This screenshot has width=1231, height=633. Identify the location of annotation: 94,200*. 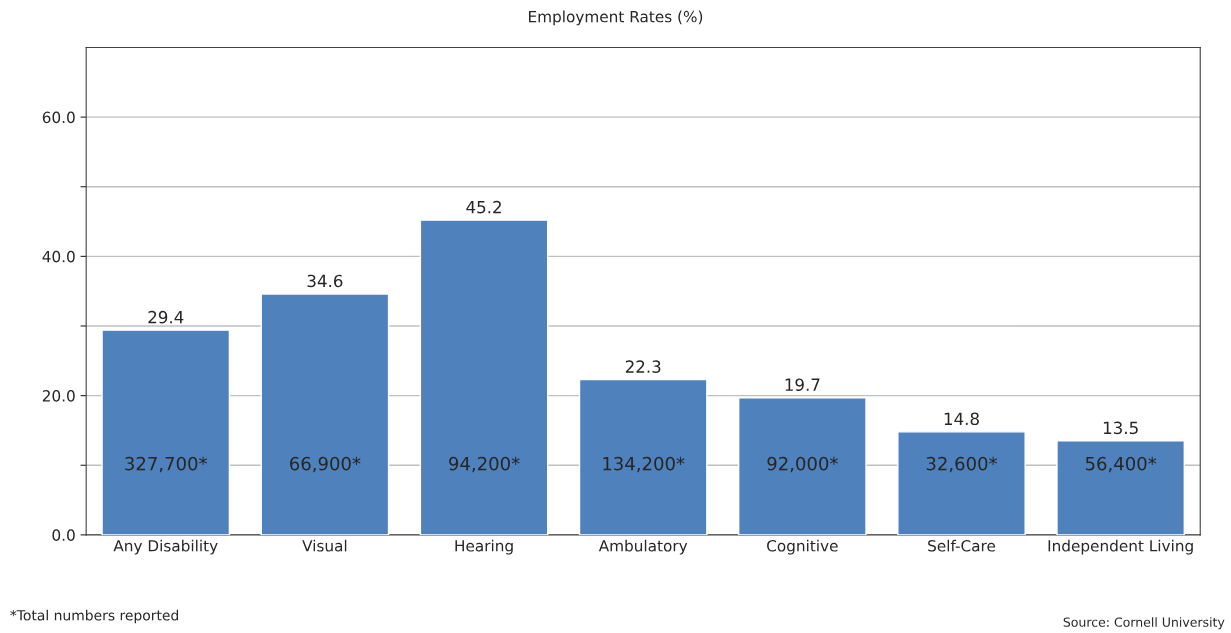
(484, 464).